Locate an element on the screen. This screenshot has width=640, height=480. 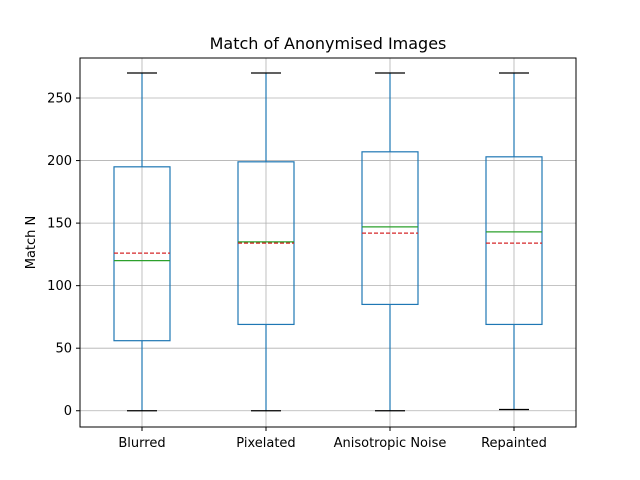
y-tick-label-100: 100 is located at coordinates (59, 286).